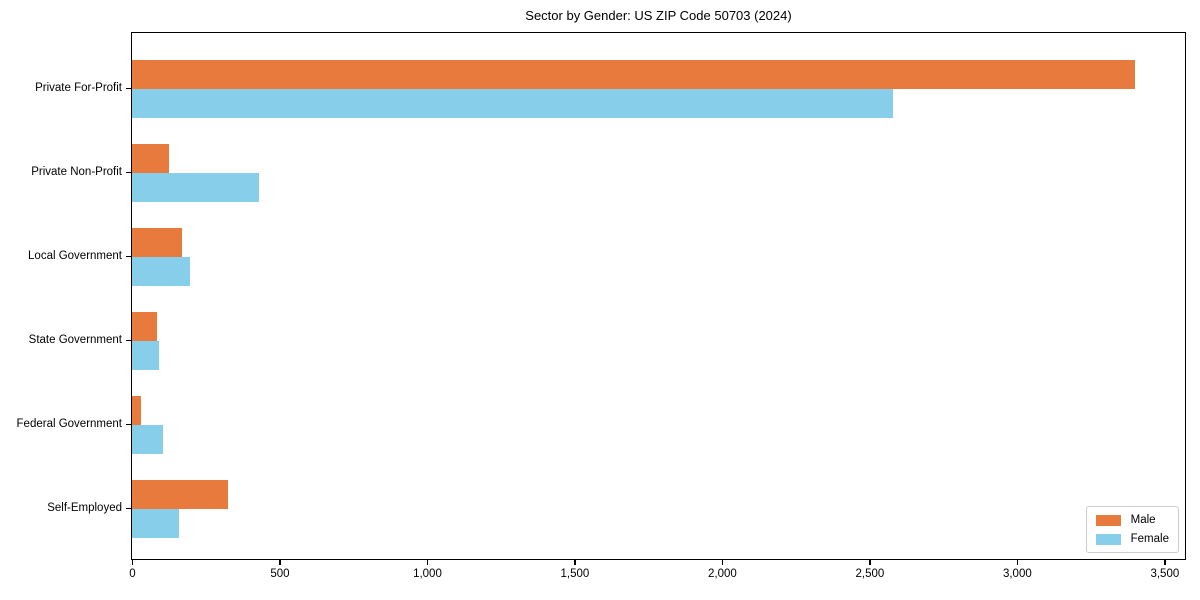 This screenshot has width=1200, height=600. I want to click on bar-female-state-government, so click(145, 355).